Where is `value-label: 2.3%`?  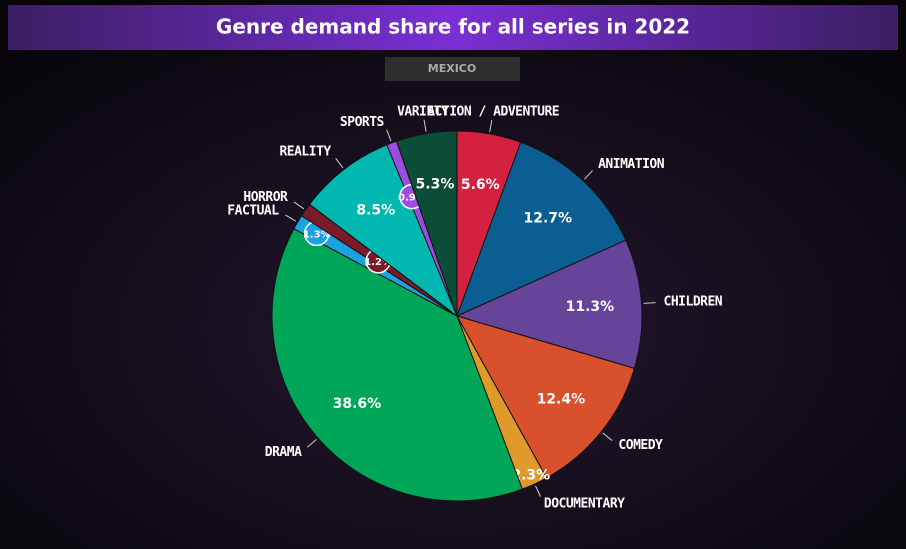
value-label: 2.3% is located at coordinates (530, 476).